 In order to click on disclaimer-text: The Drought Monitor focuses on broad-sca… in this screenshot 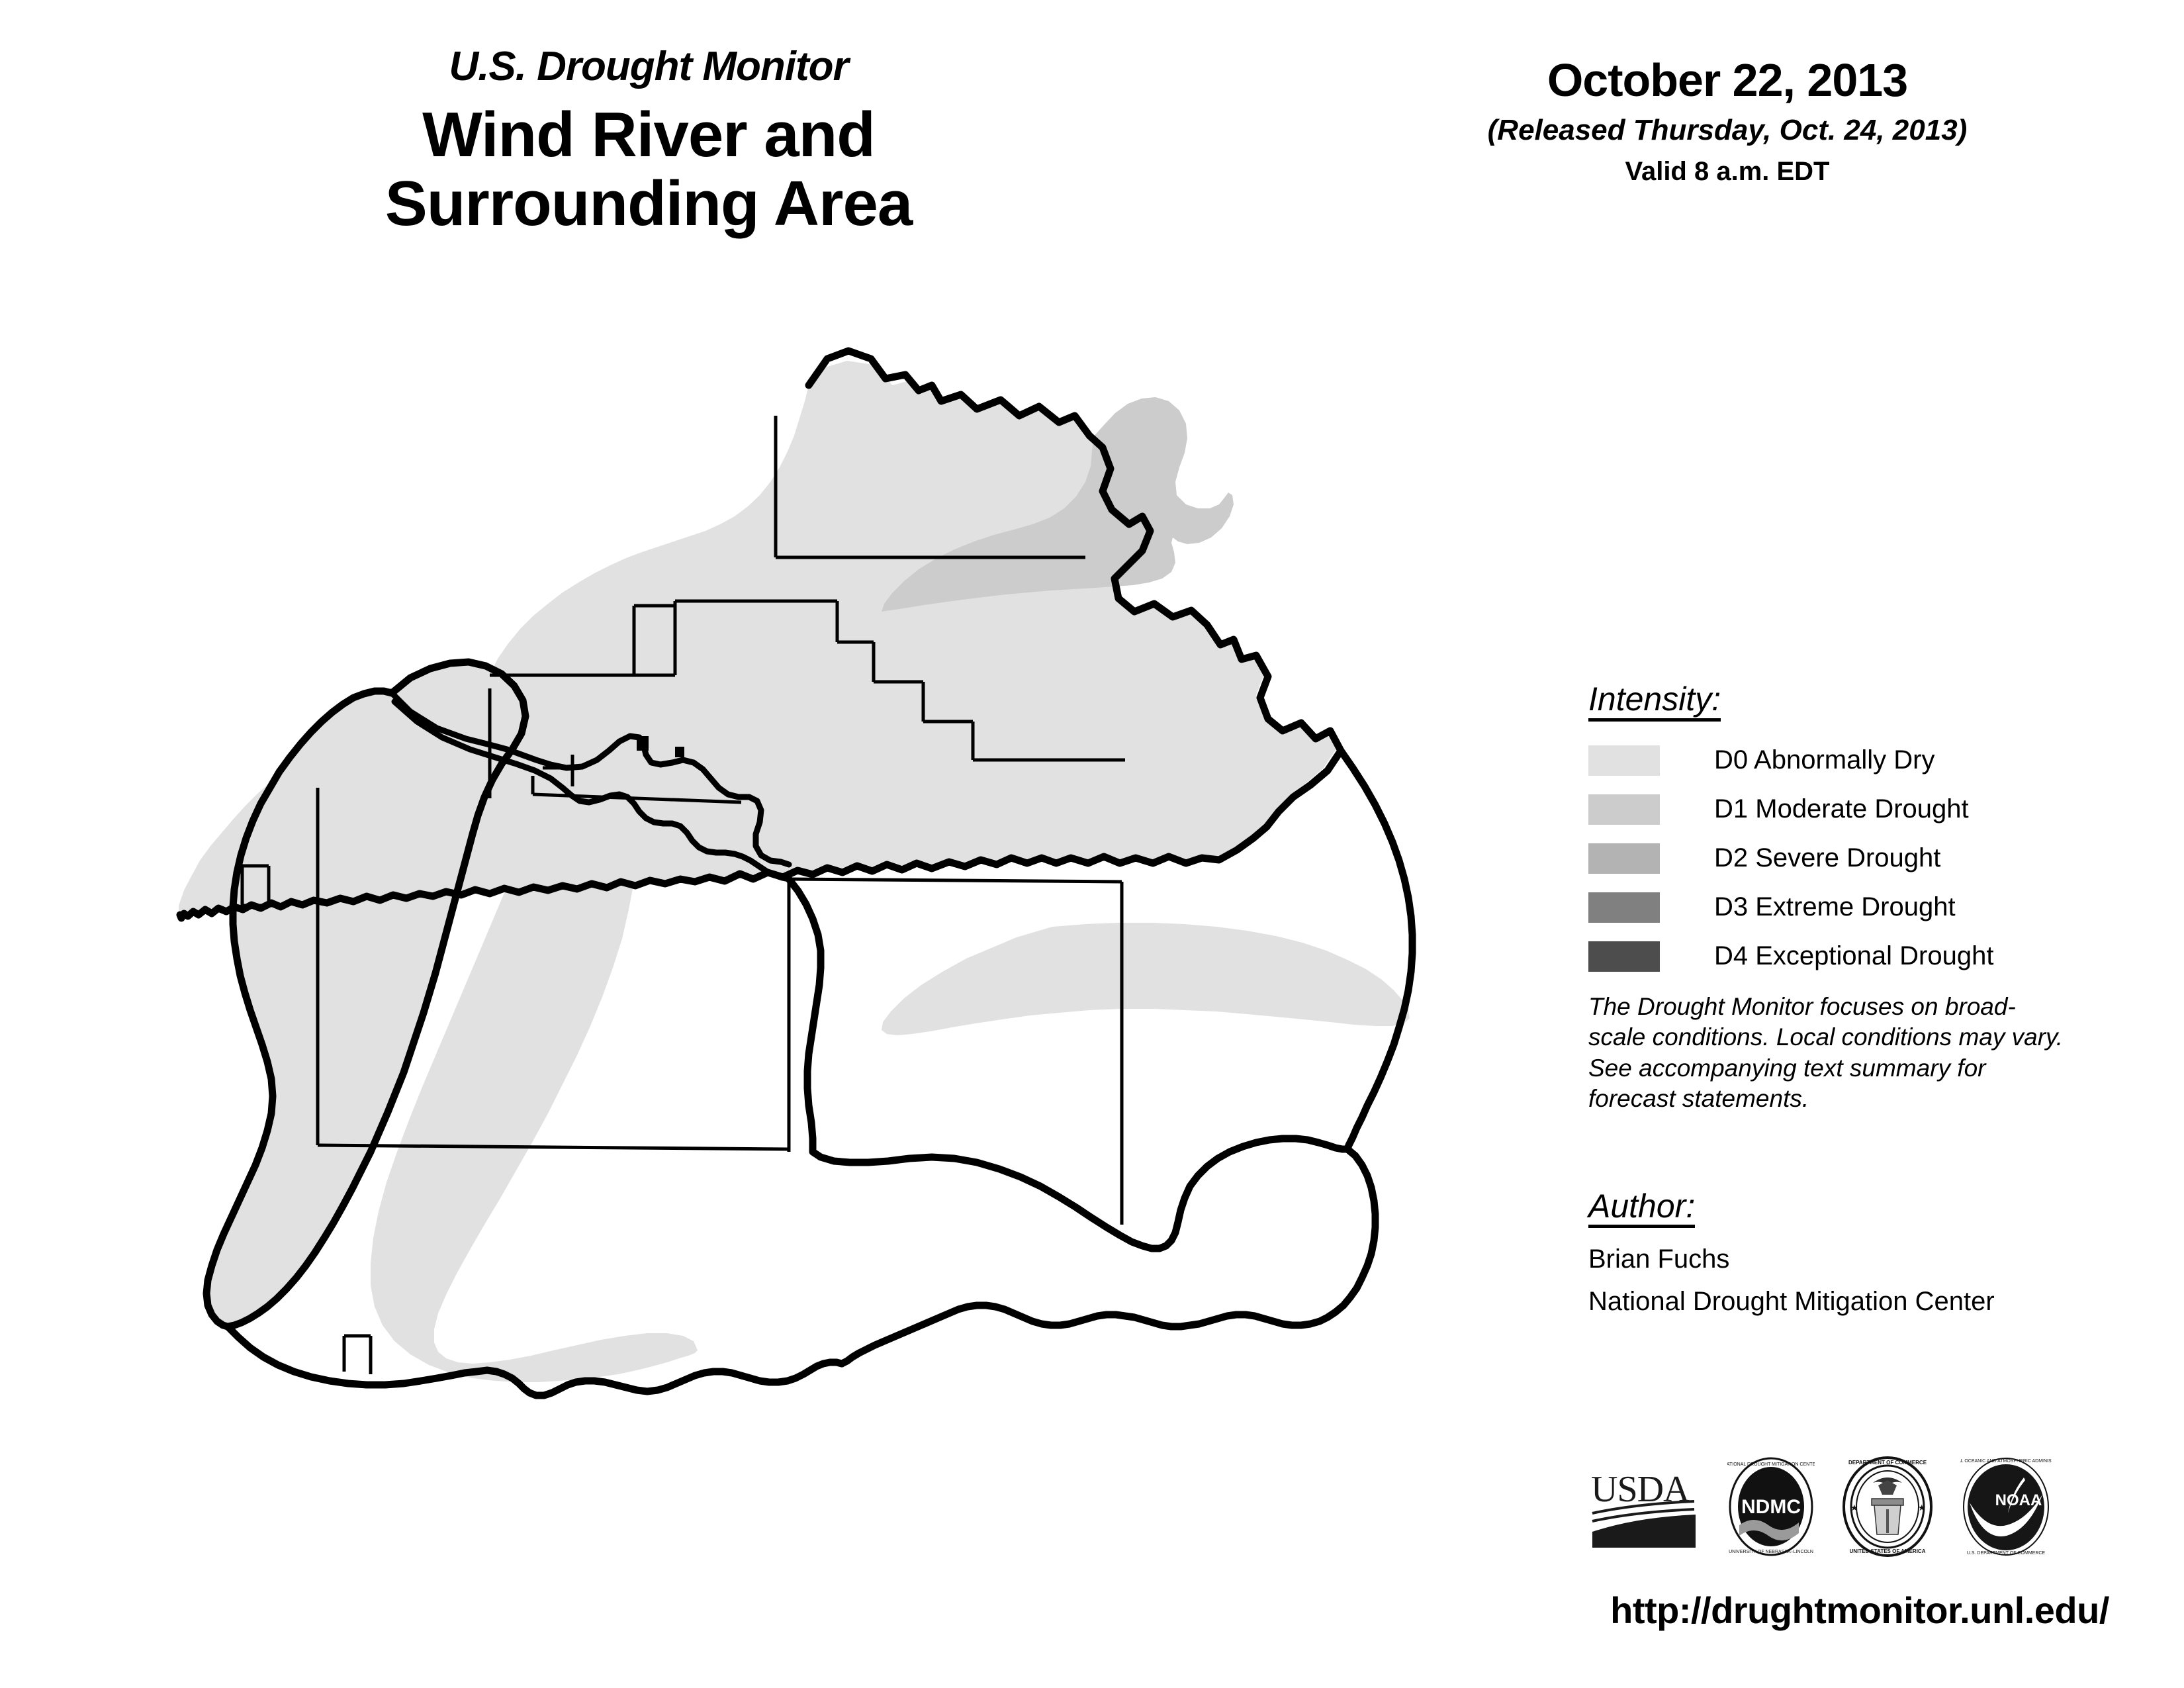, I will do `click(1826, 1052)`.